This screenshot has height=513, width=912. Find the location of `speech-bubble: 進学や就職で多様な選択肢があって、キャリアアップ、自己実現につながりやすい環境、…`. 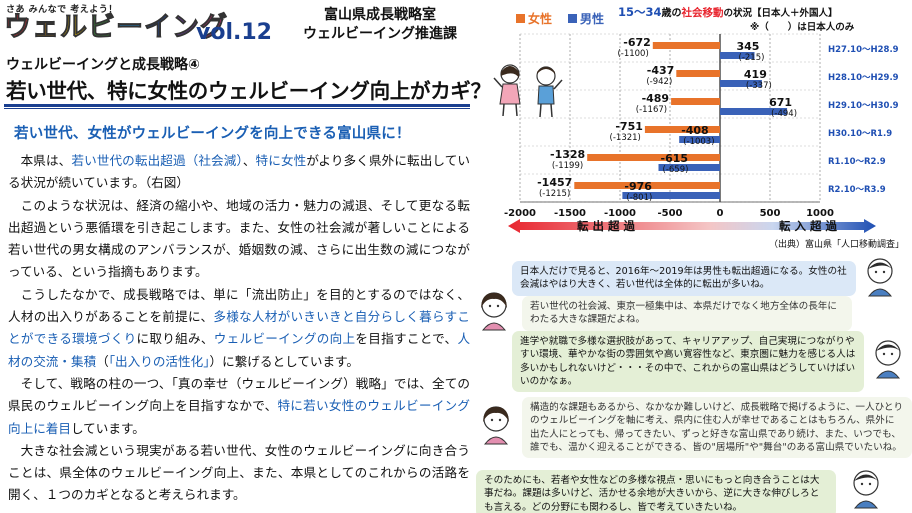

speech-bubble: 進学や就職で多様な選択肢があって、キャリアアップ、自己実現につながりやすい環境、… is located at coordinates (688, 362).